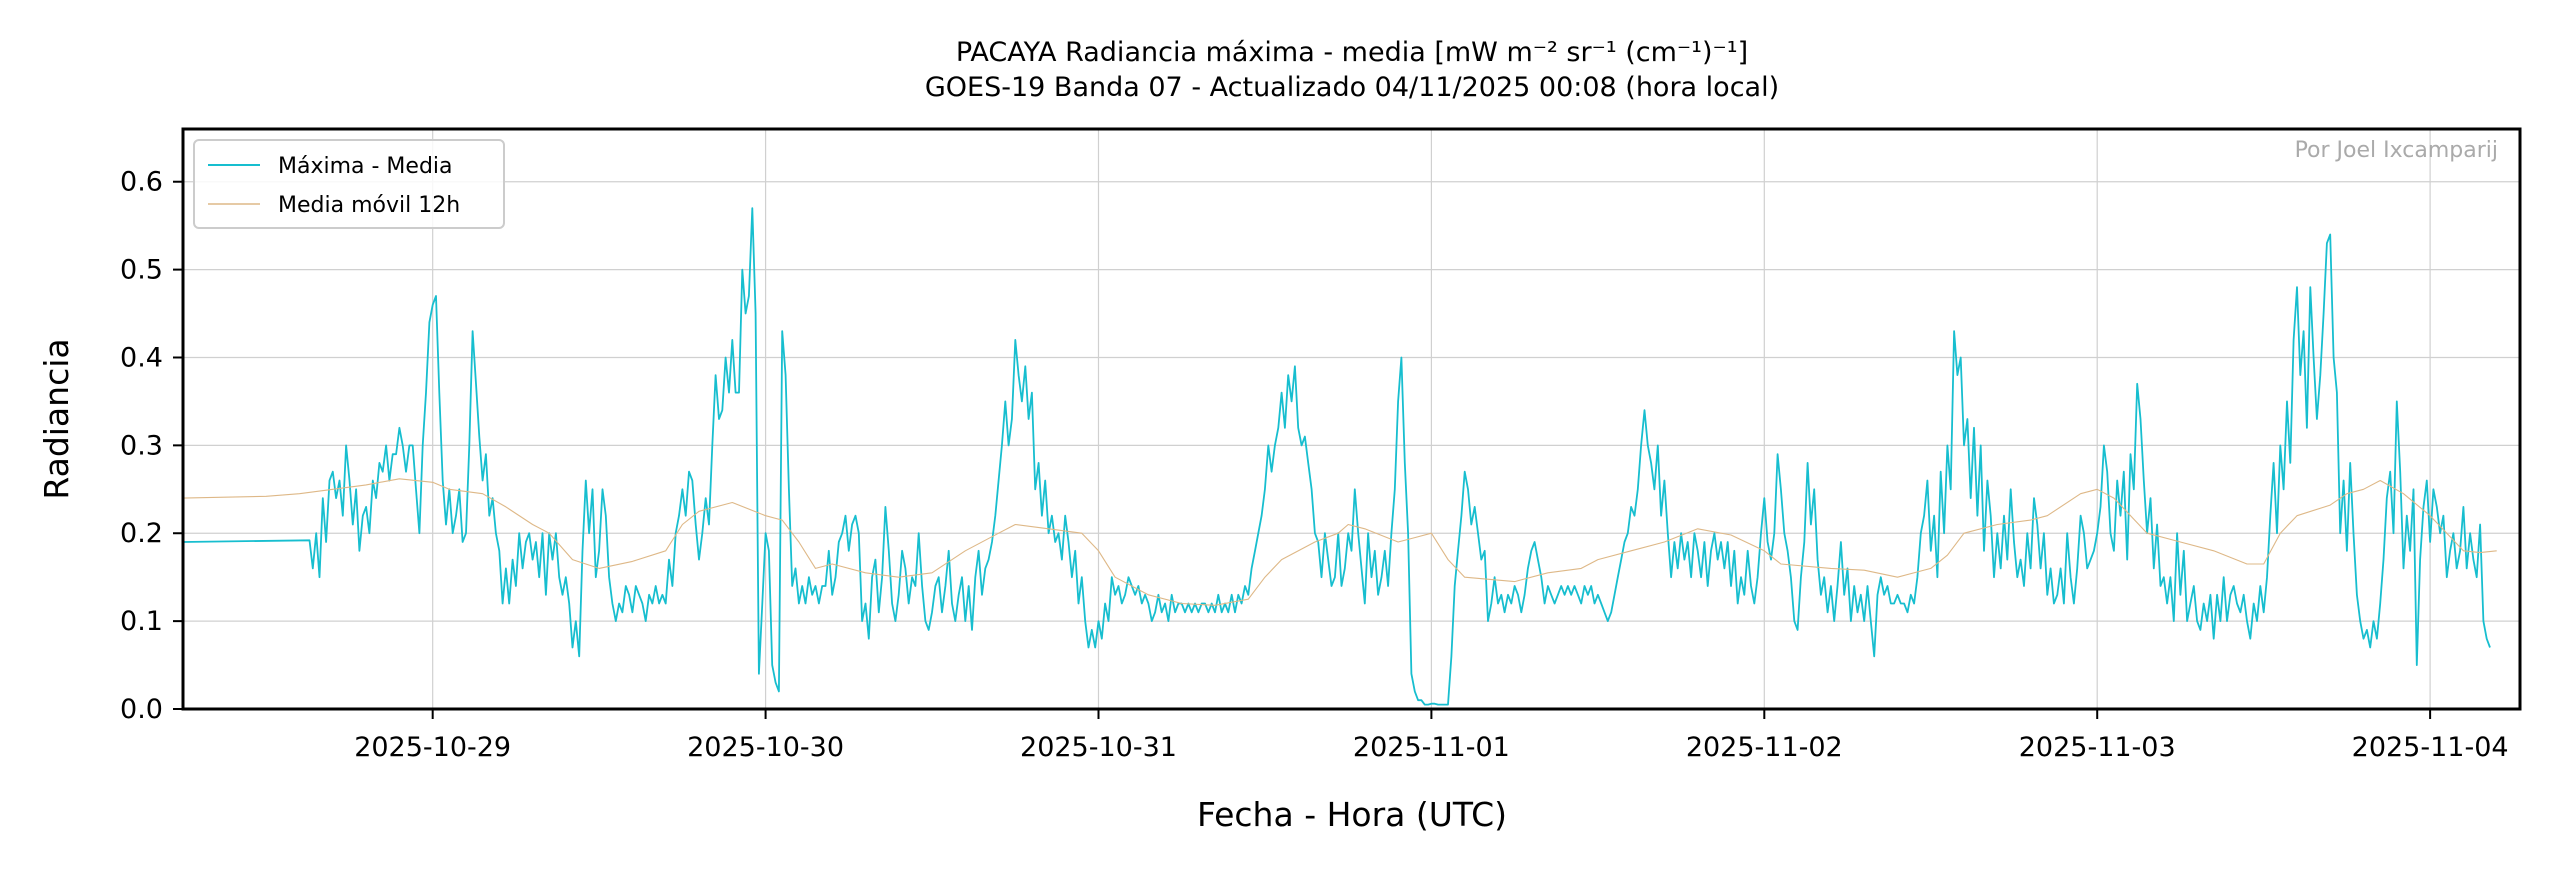 The height and width of the screenshot is (871, 2560). I want to click on x-axis-title: Fecha - Hora (UTC), so click(1352, 814).